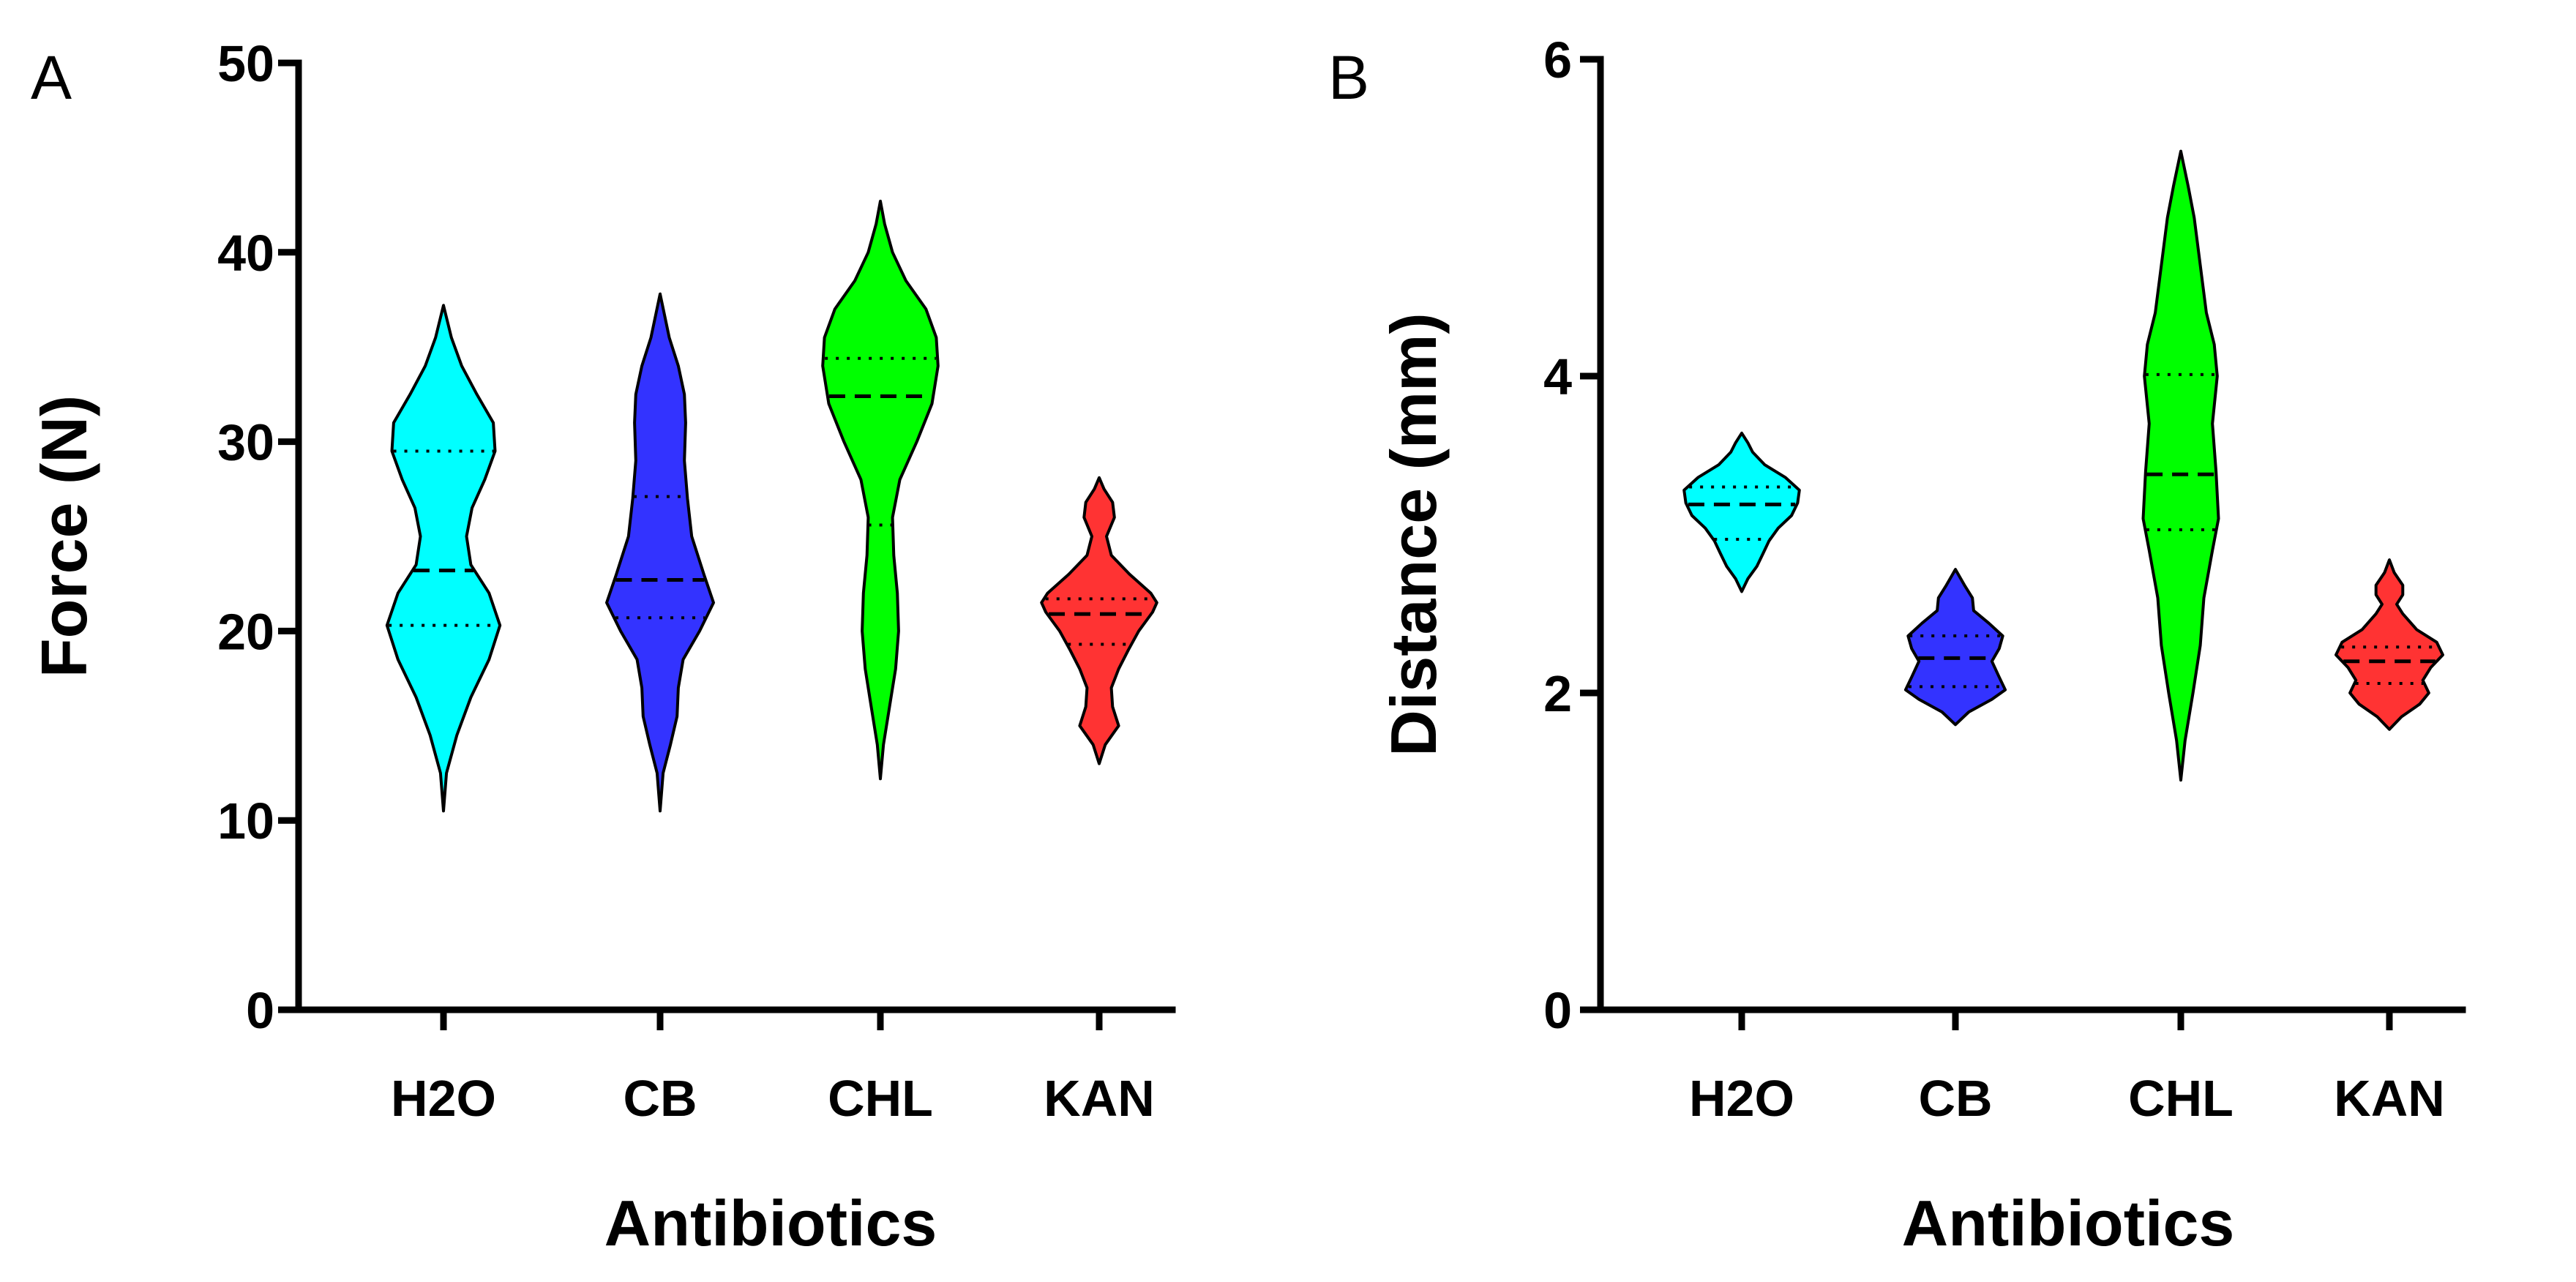 This screenshot has width=2576, height=1282. I want to click on y-tick-label: 2, so click(1557, 693).